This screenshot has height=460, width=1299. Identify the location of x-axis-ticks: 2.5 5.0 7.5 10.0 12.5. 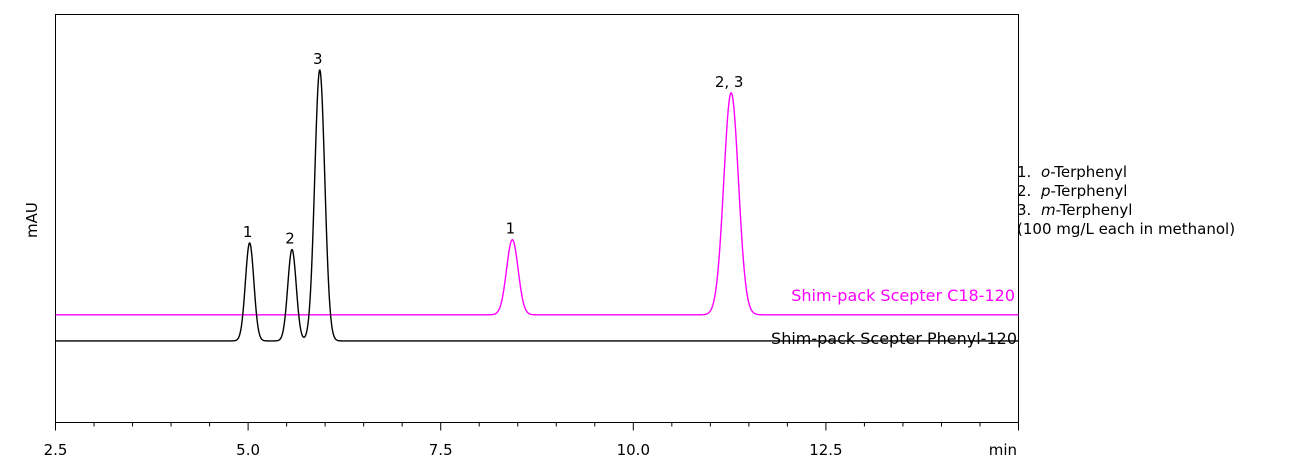
(531, 440).